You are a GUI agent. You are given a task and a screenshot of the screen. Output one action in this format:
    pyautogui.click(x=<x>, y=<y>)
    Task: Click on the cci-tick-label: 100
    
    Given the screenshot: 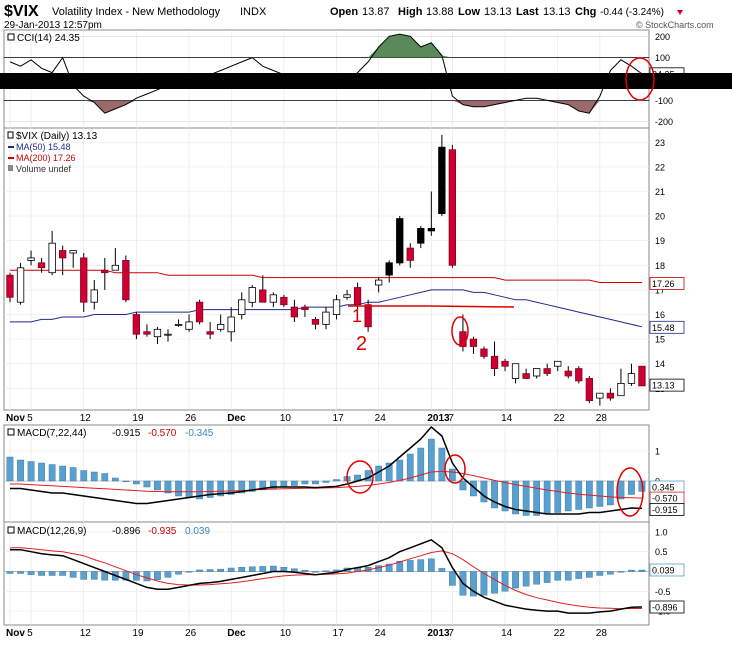 What is the action you would take?
    pyautogui.click(x=662, y=58)
    